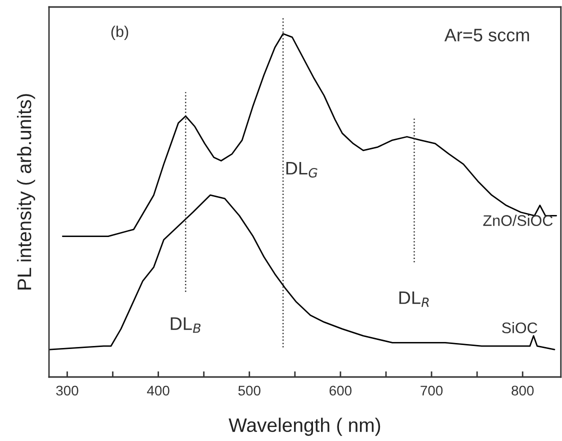 Image resolution: width=562 pixels, height=441 pixels. I want to click on annotation: (b), so click(119, 33).